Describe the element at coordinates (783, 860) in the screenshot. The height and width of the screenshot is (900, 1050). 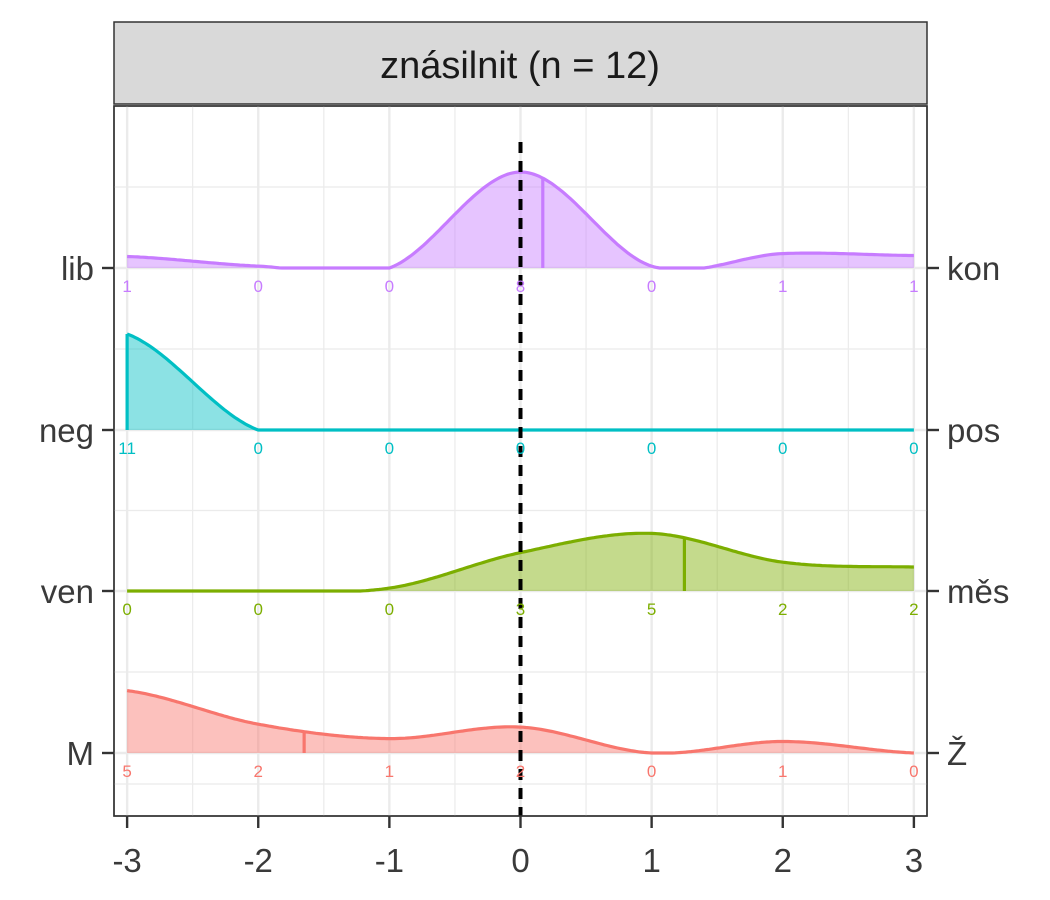
I see `x-tick-label: 2` at that location.